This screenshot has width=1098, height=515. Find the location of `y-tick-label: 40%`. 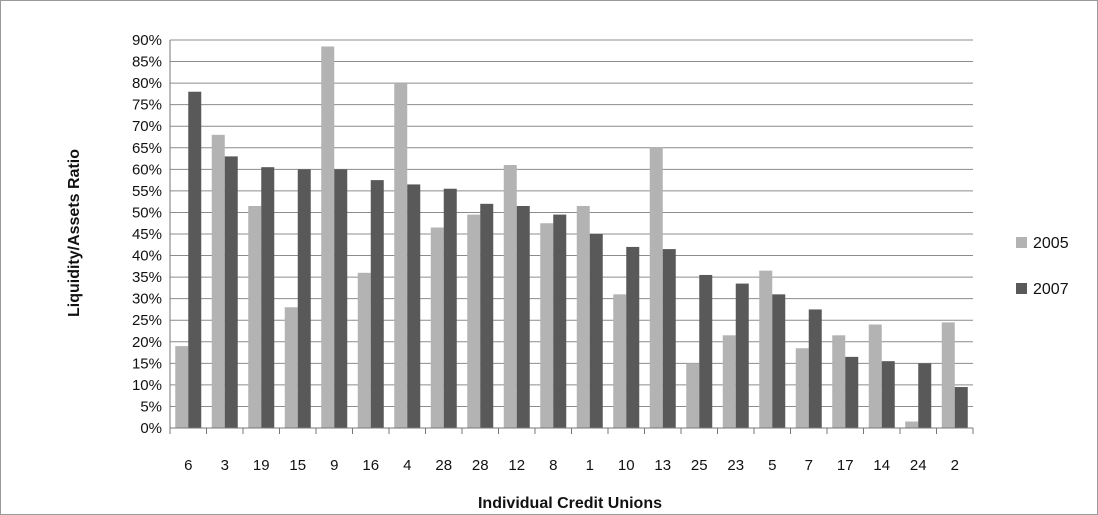

y-tick-label: 40% is located at coordinates (147, 256).